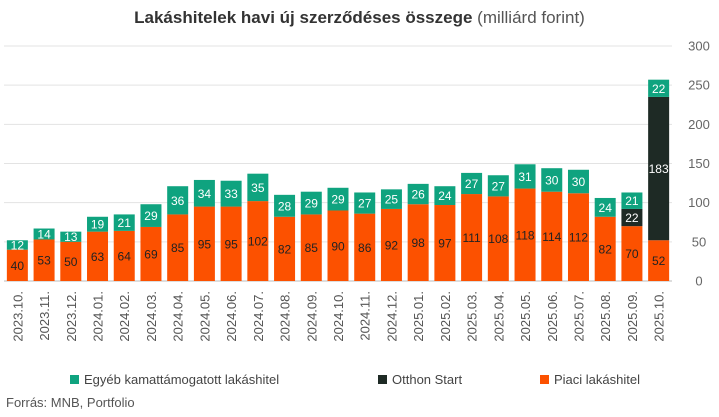 The height and width of the screenshot is (417, 719). Describe the element at coordinates (44, 316) in the screenshot. I see `x-tick-label-2023.11.: 2023.11.` at that location.